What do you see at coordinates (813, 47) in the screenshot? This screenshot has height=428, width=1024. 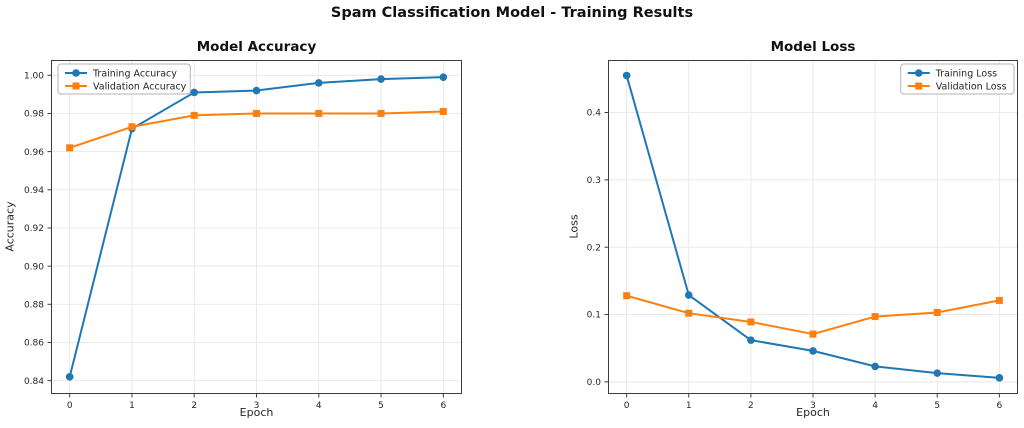 I see `chart-title: Model Loss` at bounding box center [813, 47].